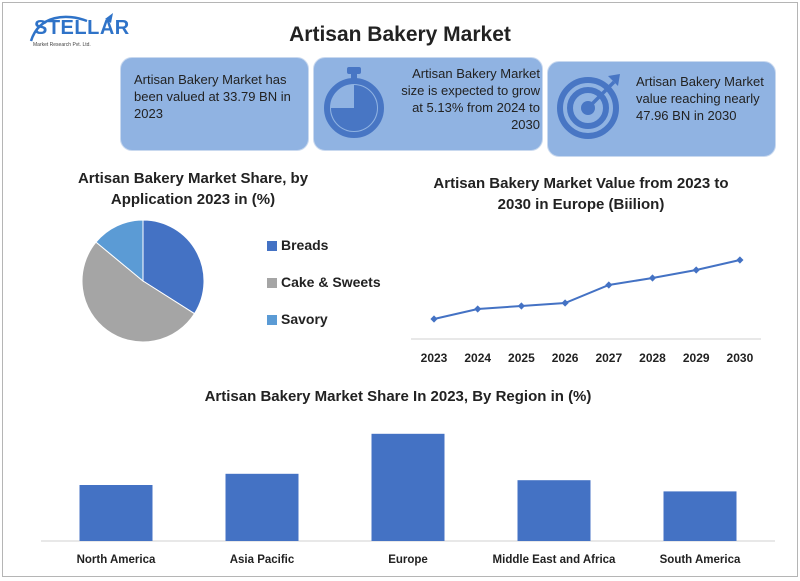 This screenshot has width=800, height=581. Describe the element at coordinates (554, 510) in the screenshot. I see `bar-middle-east-and-africa` at that location.